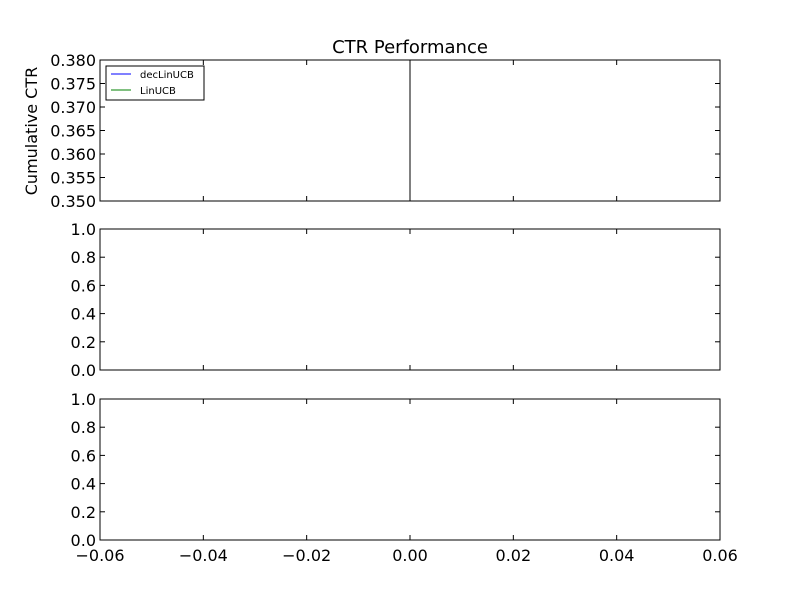 The image size is (800, 600). Describe the element at coordinates (73, 178) in the screenshot. I see `y-tick-label: 0.355` at that location.